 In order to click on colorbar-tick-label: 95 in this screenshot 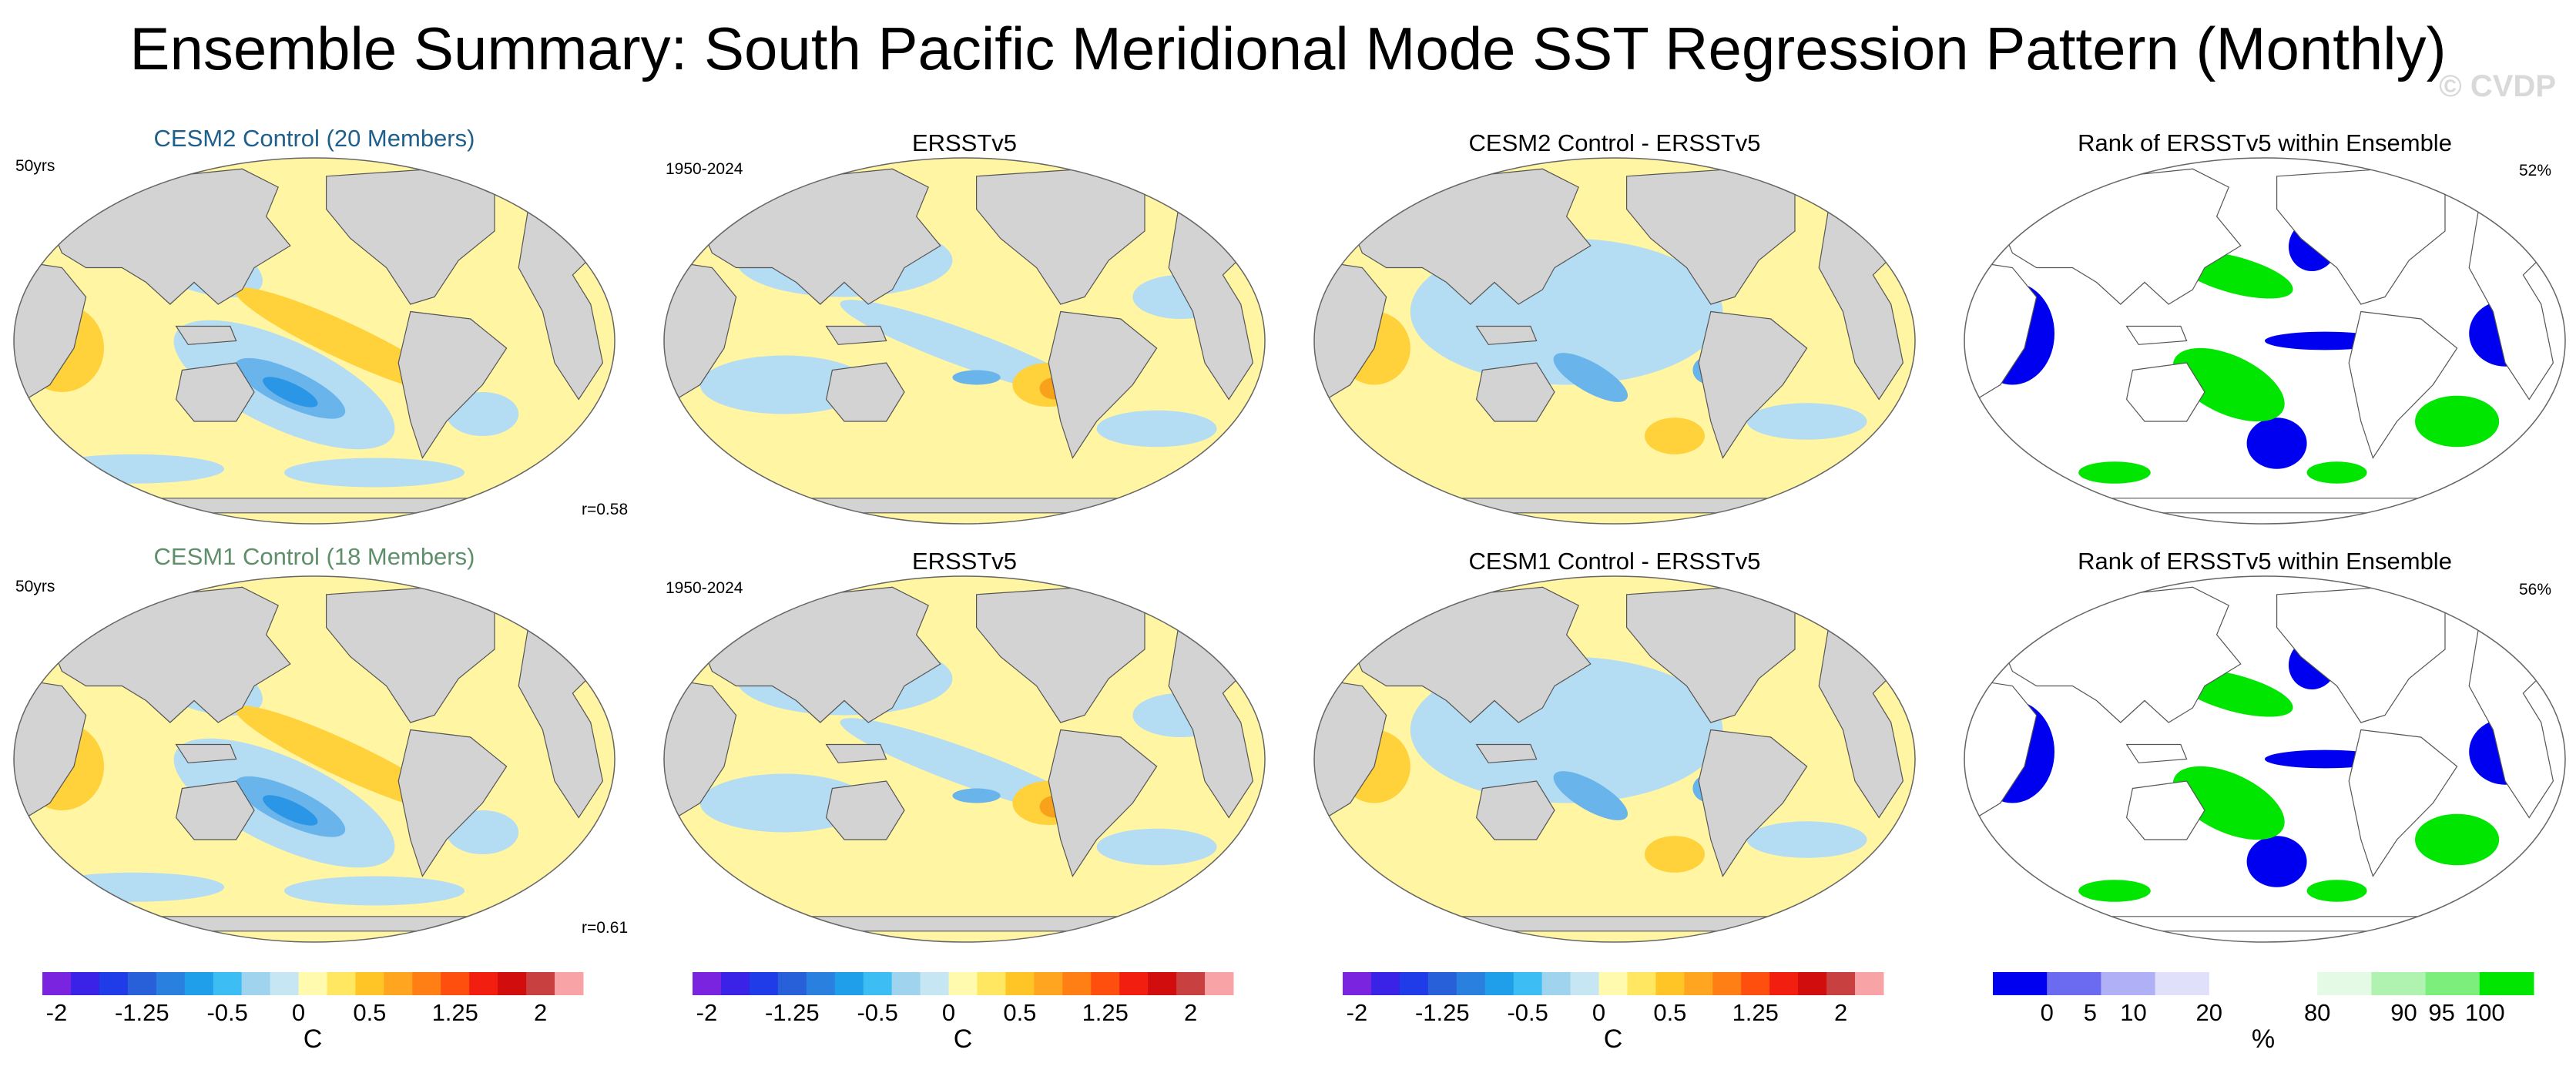, I will do `click(2441, 1012)`.